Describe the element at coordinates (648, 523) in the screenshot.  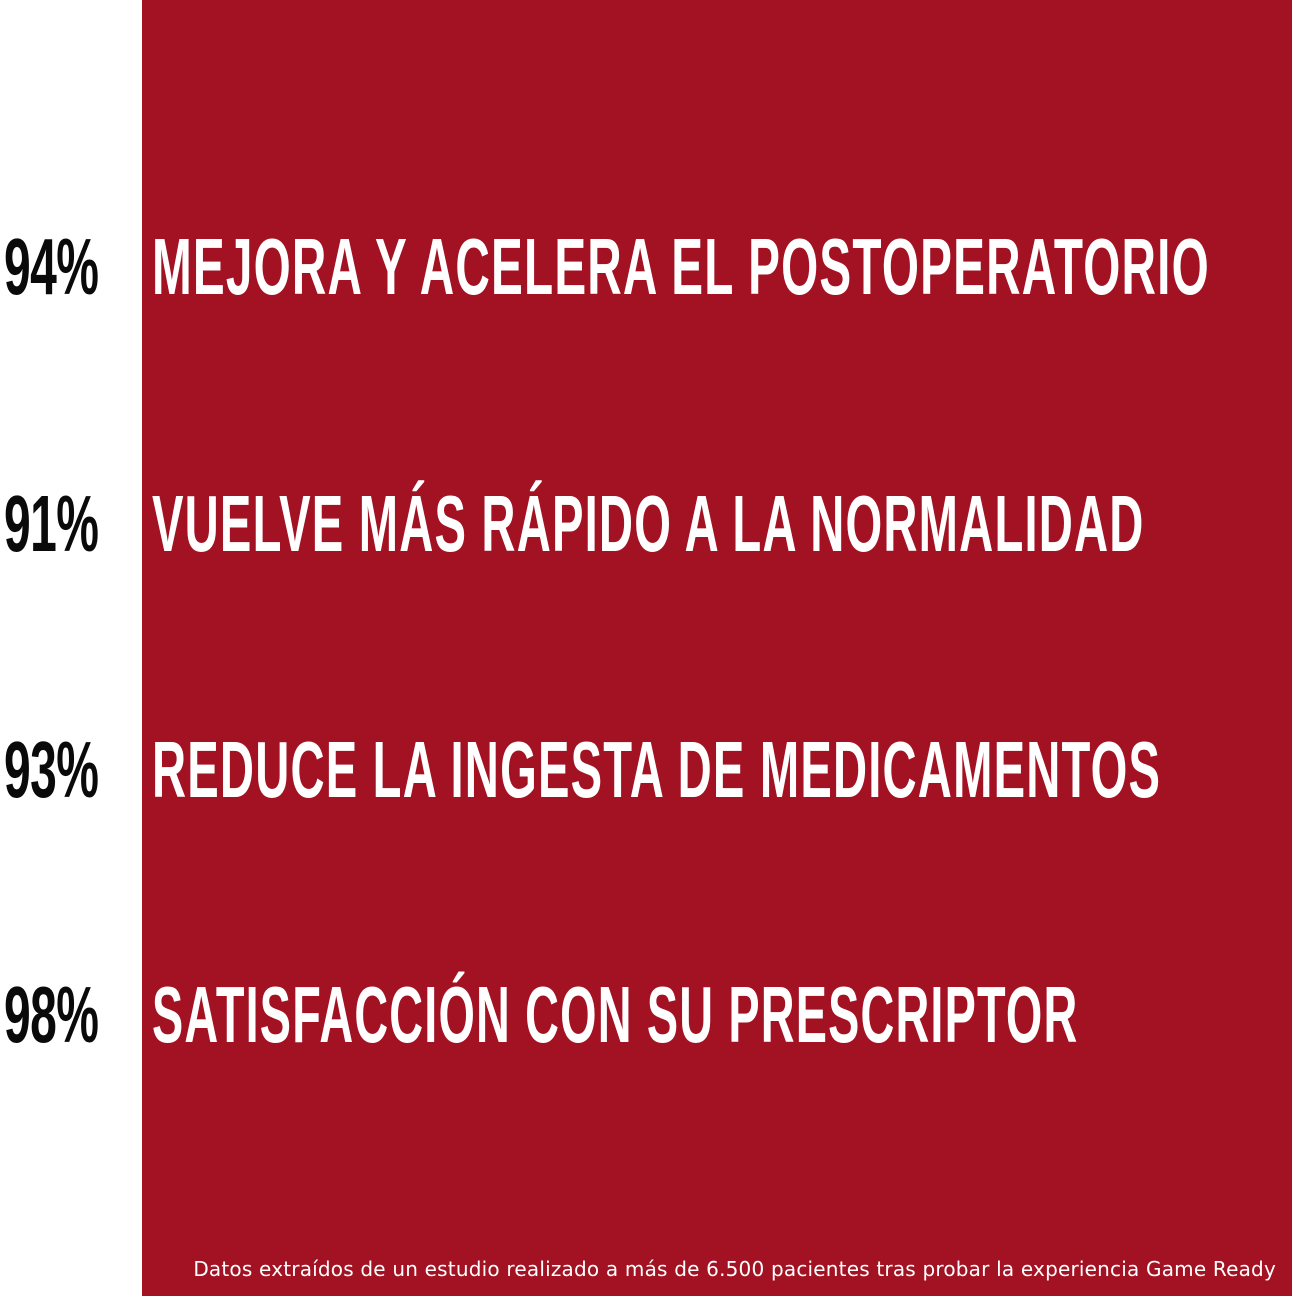
I see `stat-statement: VUELVE MÁS RÁPIDO A LA NORMALIDAD` at that location.